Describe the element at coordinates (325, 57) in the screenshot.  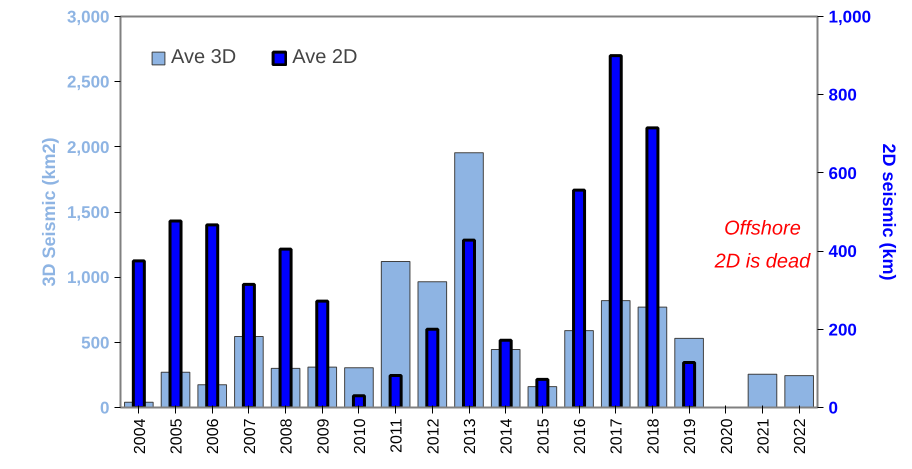
I see `legend-label: Ave 2D` at that location.